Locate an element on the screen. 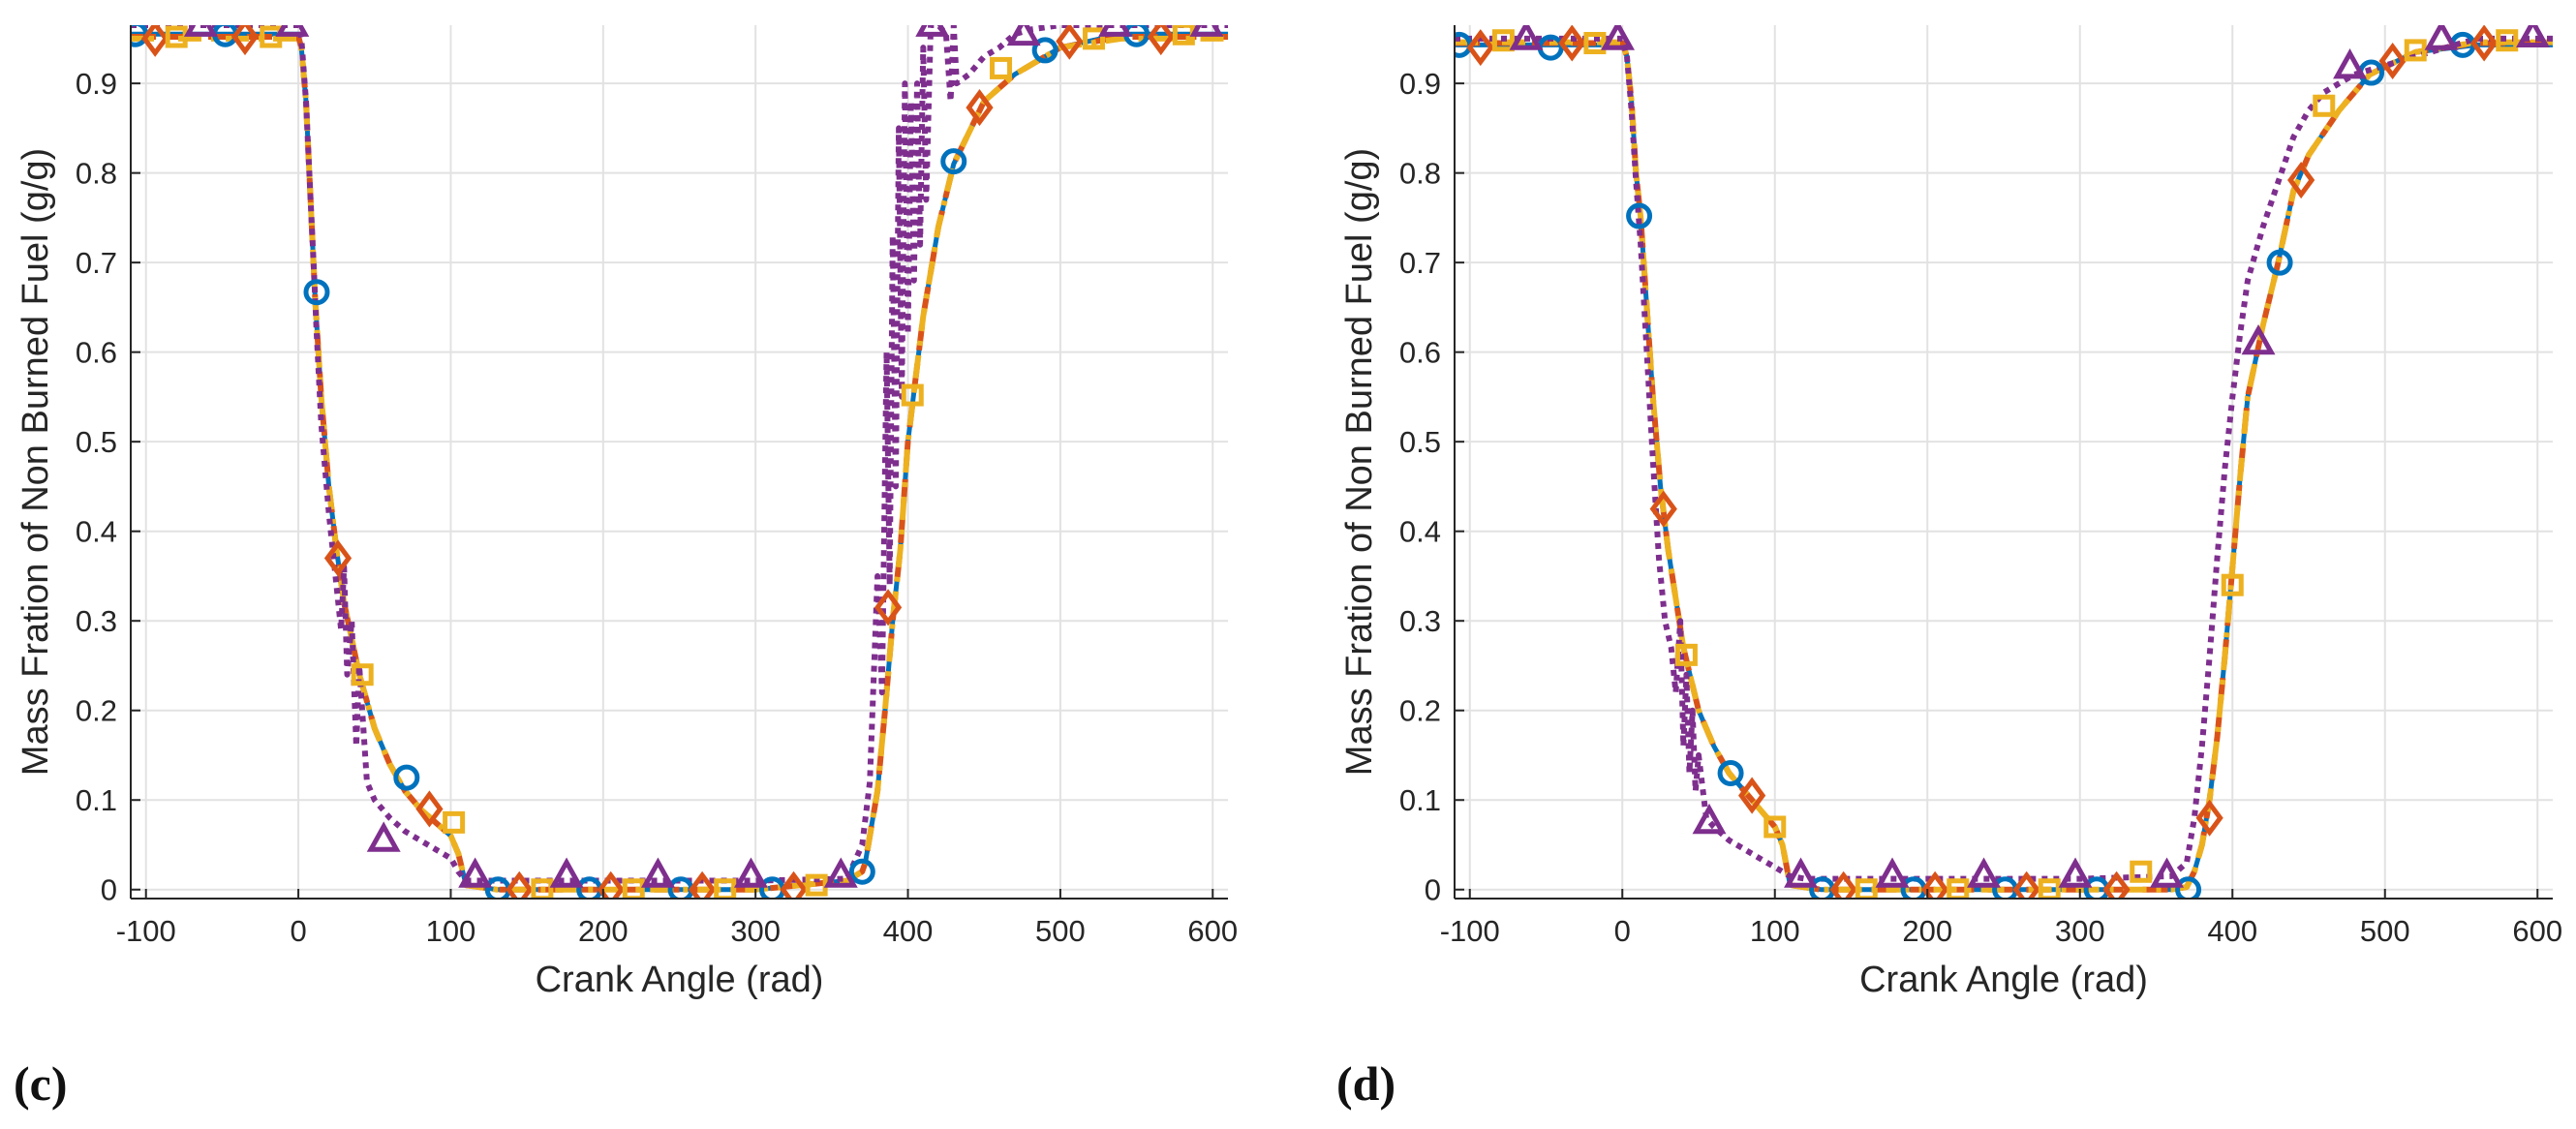  y-tick-label: 0.5 is located at coordinates (96, 442).